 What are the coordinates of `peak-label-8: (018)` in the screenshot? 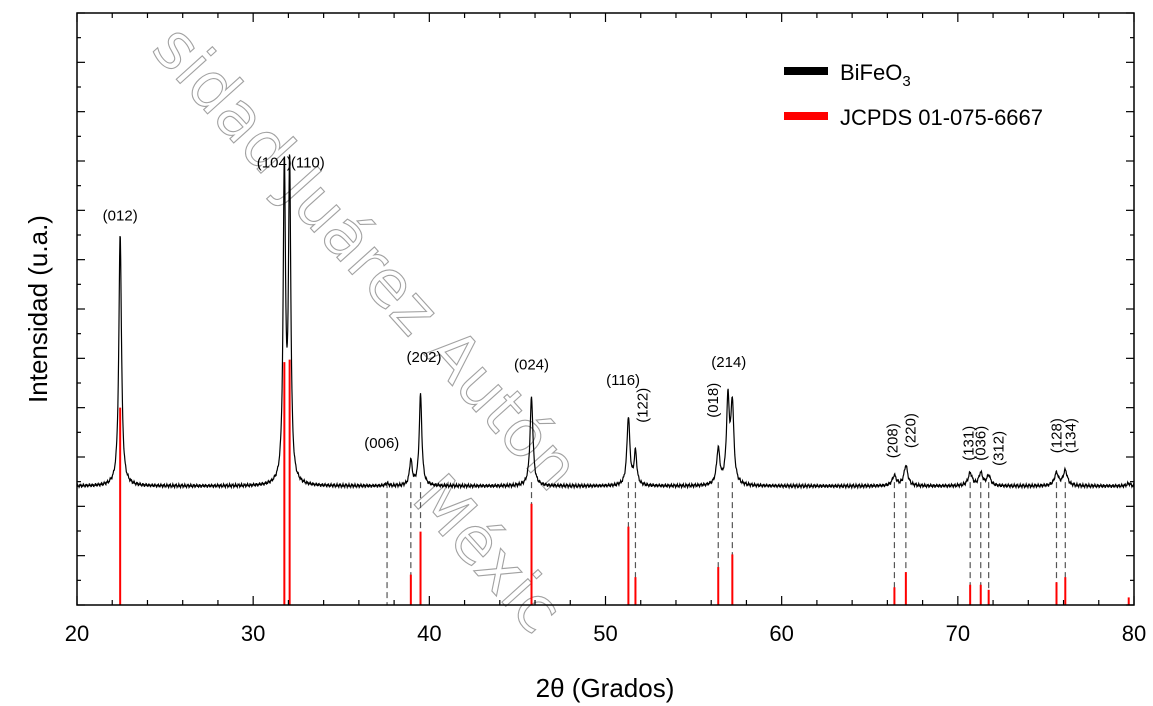 It's located at (713, 400).